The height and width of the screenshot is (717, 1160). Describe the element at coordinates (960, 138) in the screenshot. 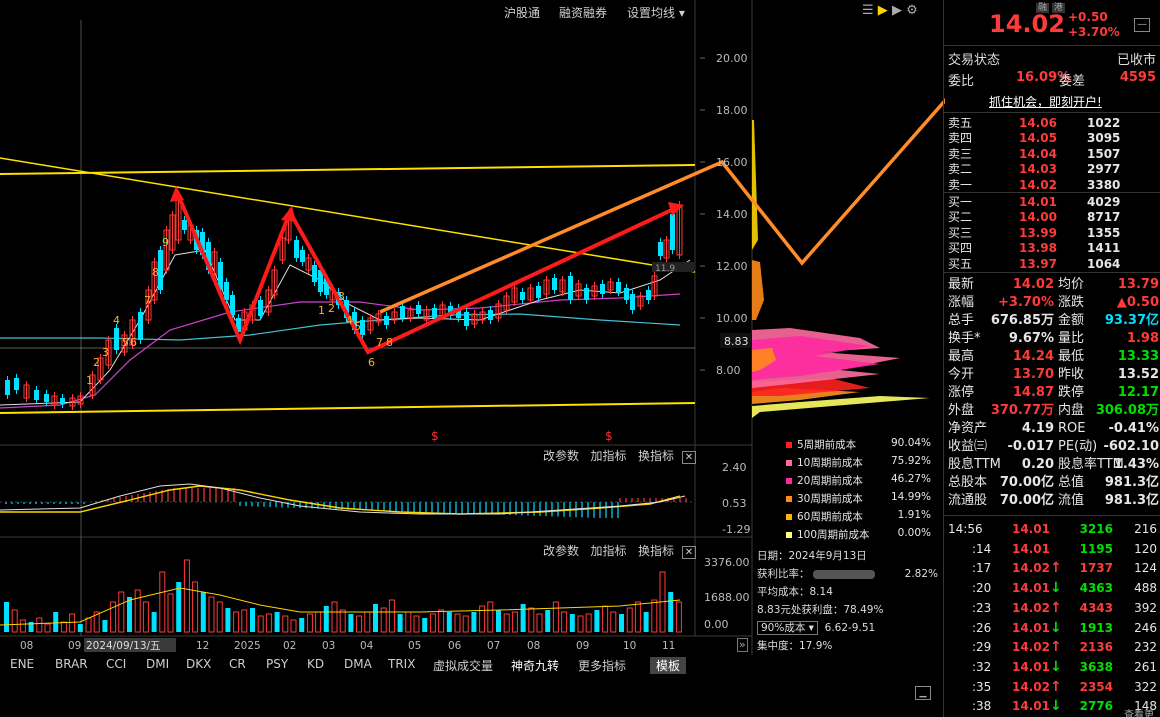

I see `book-label: 卖四` at that location.